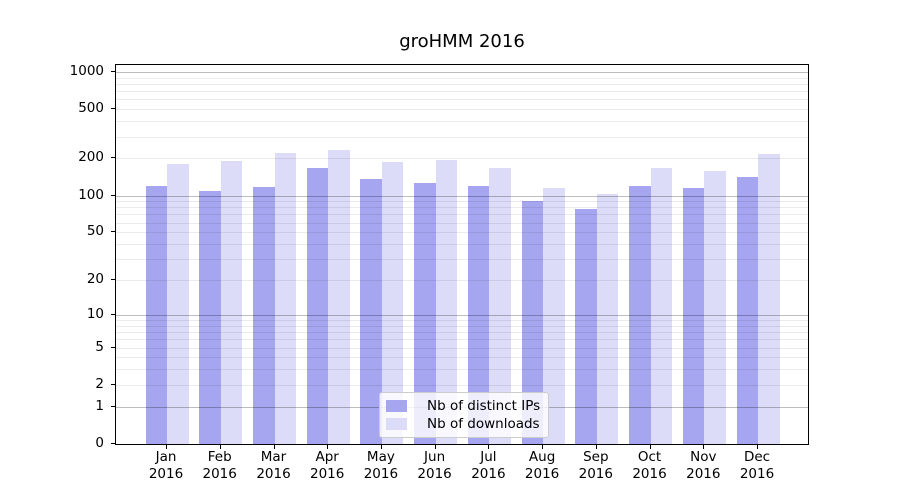 The image size is (900, 500). I want to click on x-tick-label-jun-2016: Jun 2016, so click(435, 465).